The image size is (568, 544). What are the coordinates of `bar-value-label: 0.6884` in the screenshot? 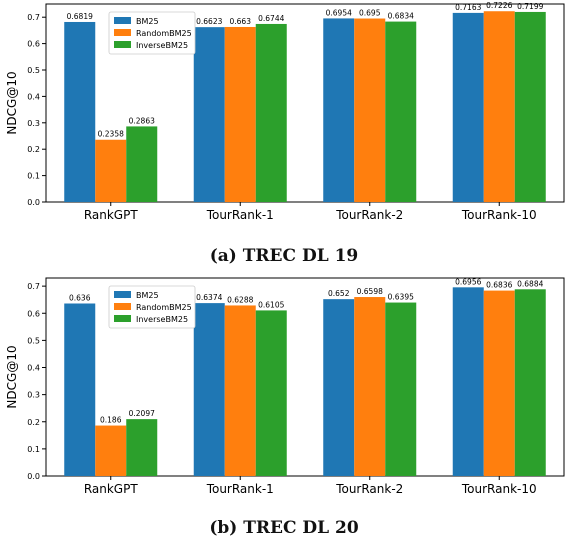 It's located at (530, 283).